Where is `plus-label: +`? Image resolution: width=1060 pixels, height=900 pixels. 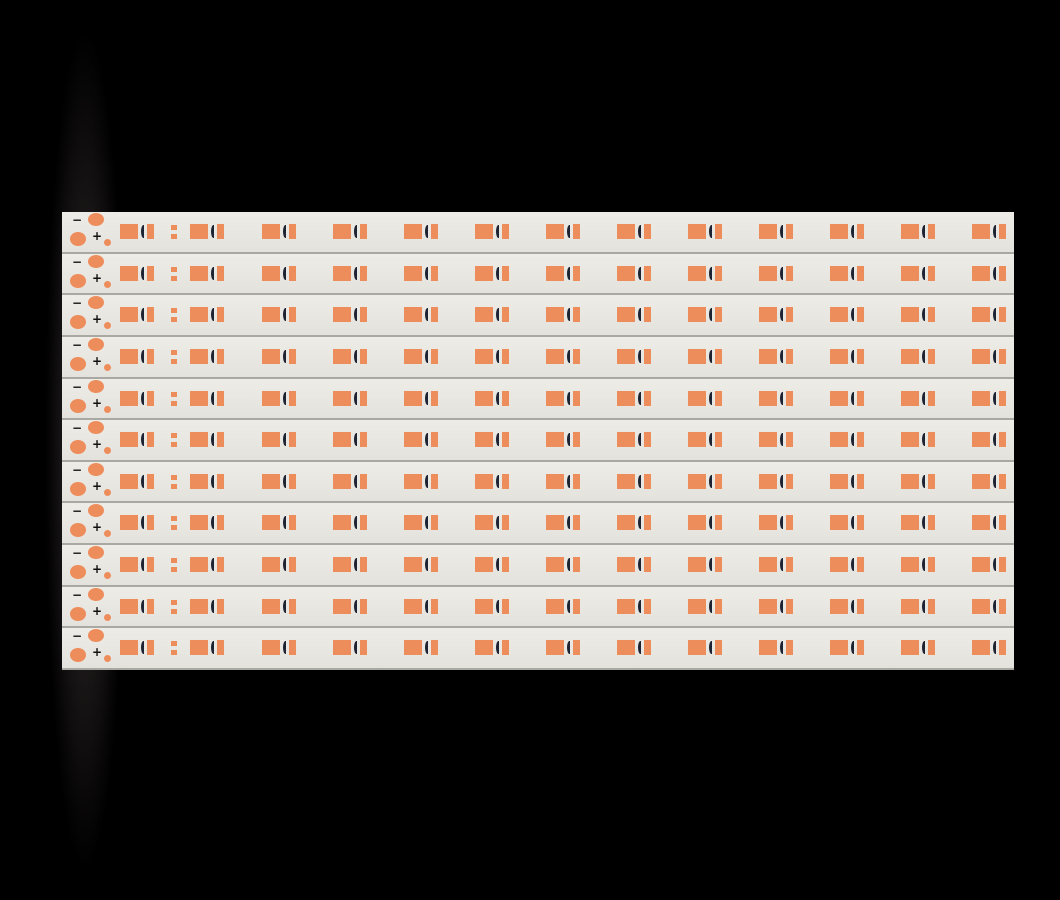
plus-label: + is located at coordinates (97, 485).